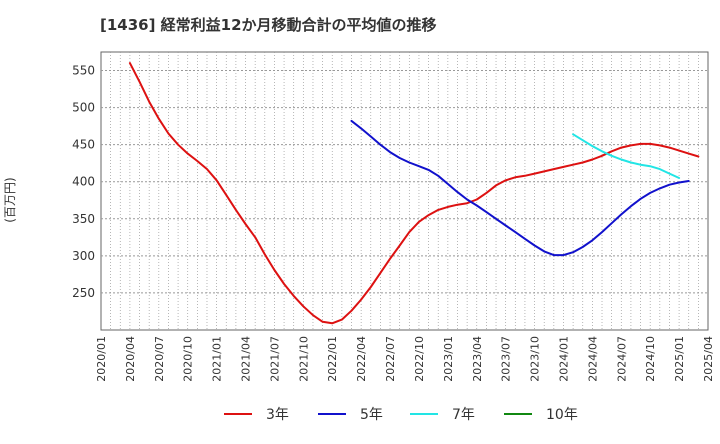 This screenshot has height=444, width=720. Describe the element at coordinates (217, 359) in the screenshot. I see `x-tick-label: 2021/01` at that location.